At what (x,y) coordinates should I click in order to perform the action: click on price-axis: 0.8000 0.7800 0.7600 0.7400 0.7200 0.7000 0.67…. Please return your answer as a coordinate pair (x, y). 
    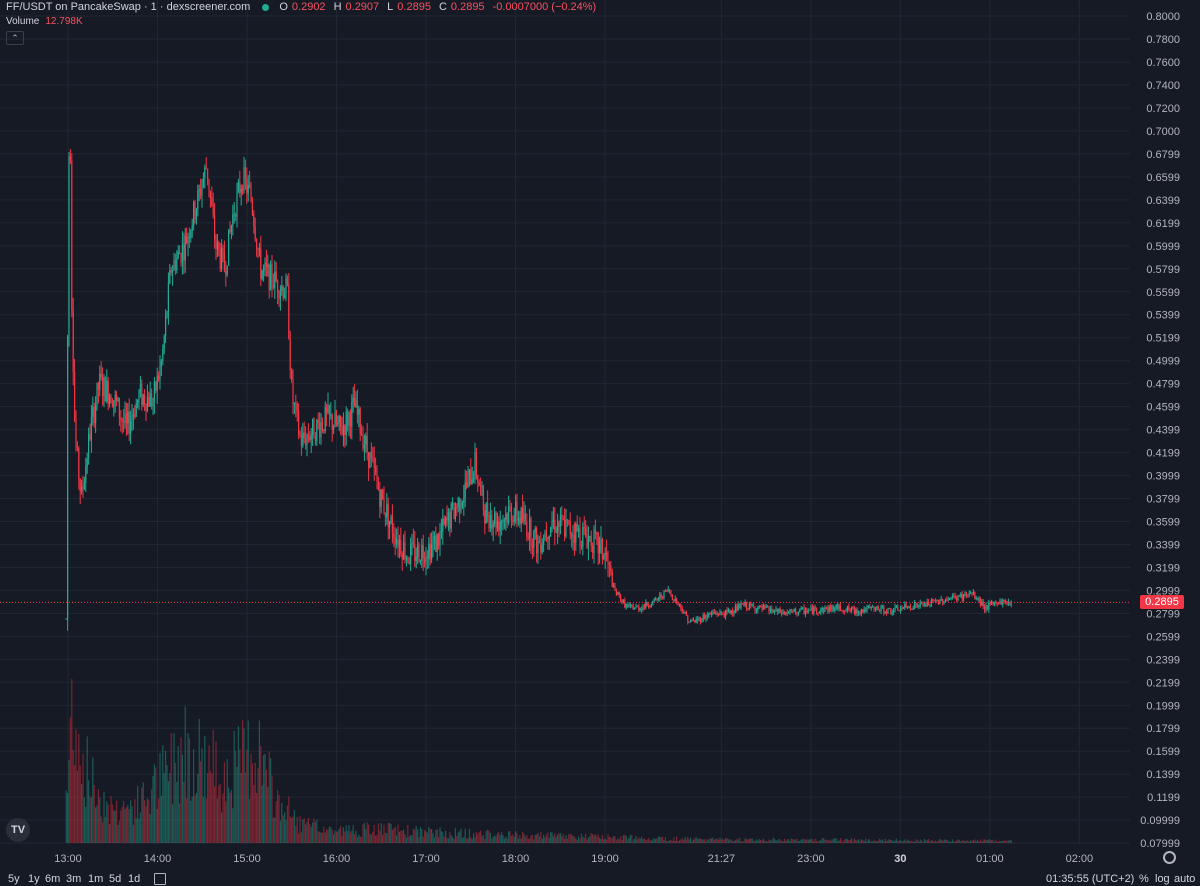
    Looking at the image, I should click on (1160, 430).